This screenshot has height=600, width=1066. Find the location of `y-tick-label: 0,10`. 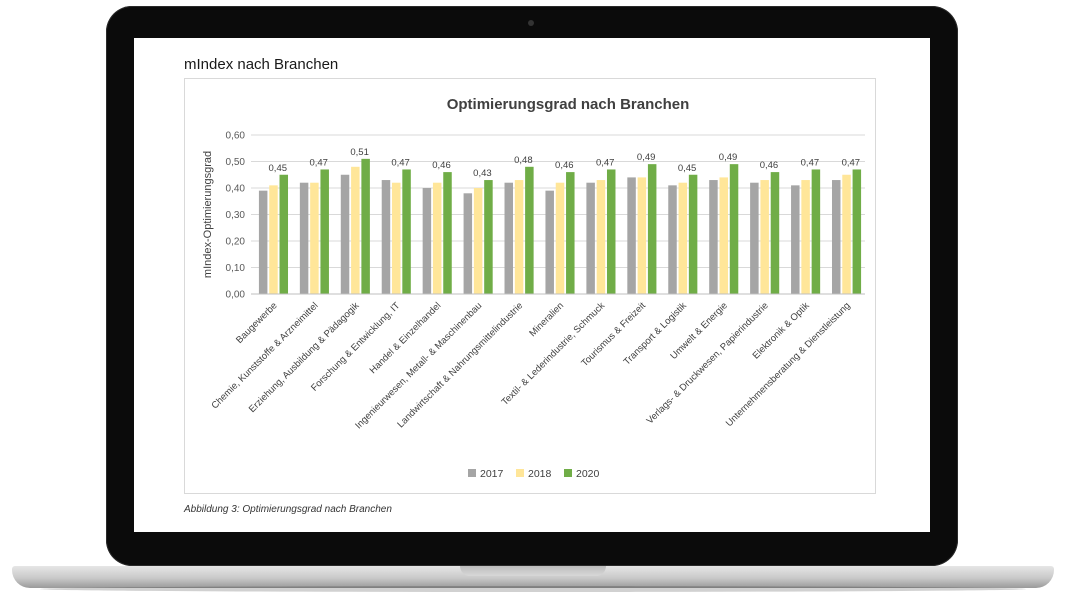

y-tick-label: 0,10 is located at coordinates (236, 268).